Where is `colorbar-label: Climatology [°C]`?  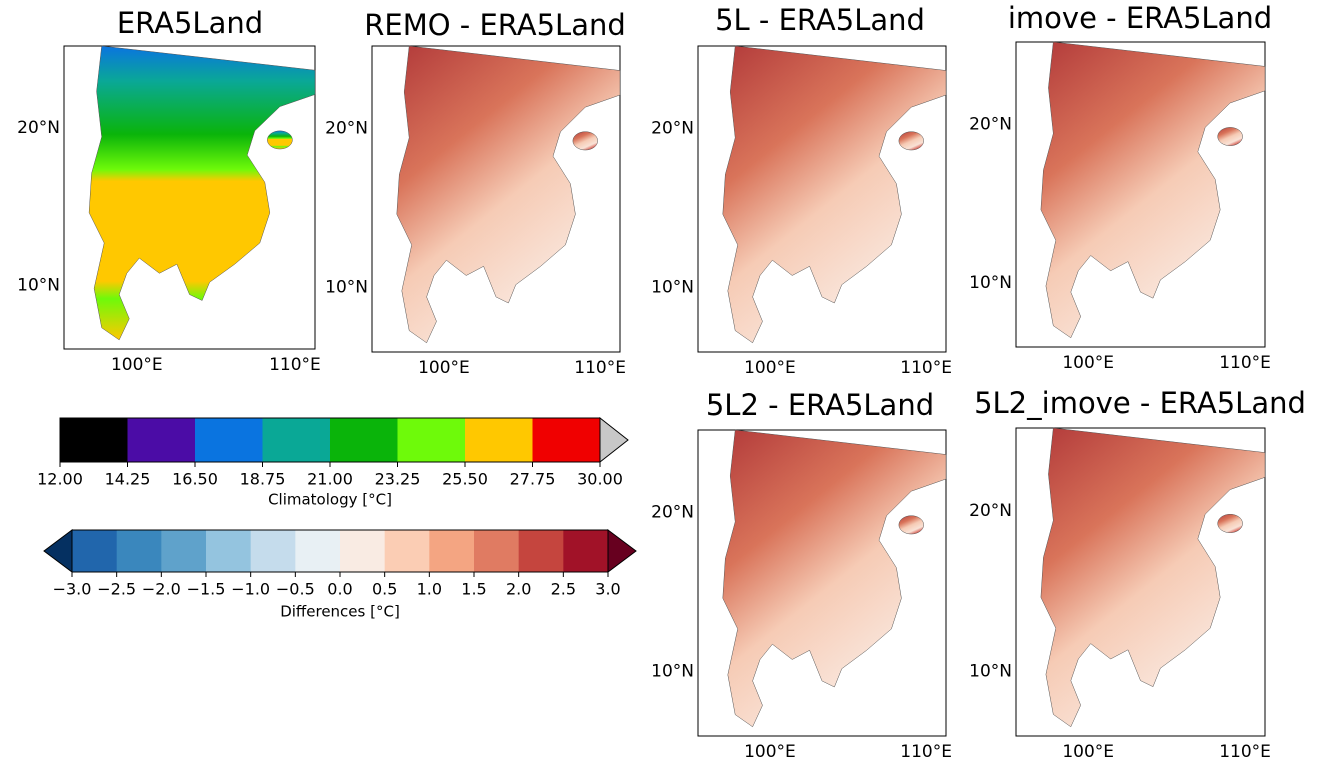 colorbar-label: Climatology [°C] is located at coordinates (330, 500).